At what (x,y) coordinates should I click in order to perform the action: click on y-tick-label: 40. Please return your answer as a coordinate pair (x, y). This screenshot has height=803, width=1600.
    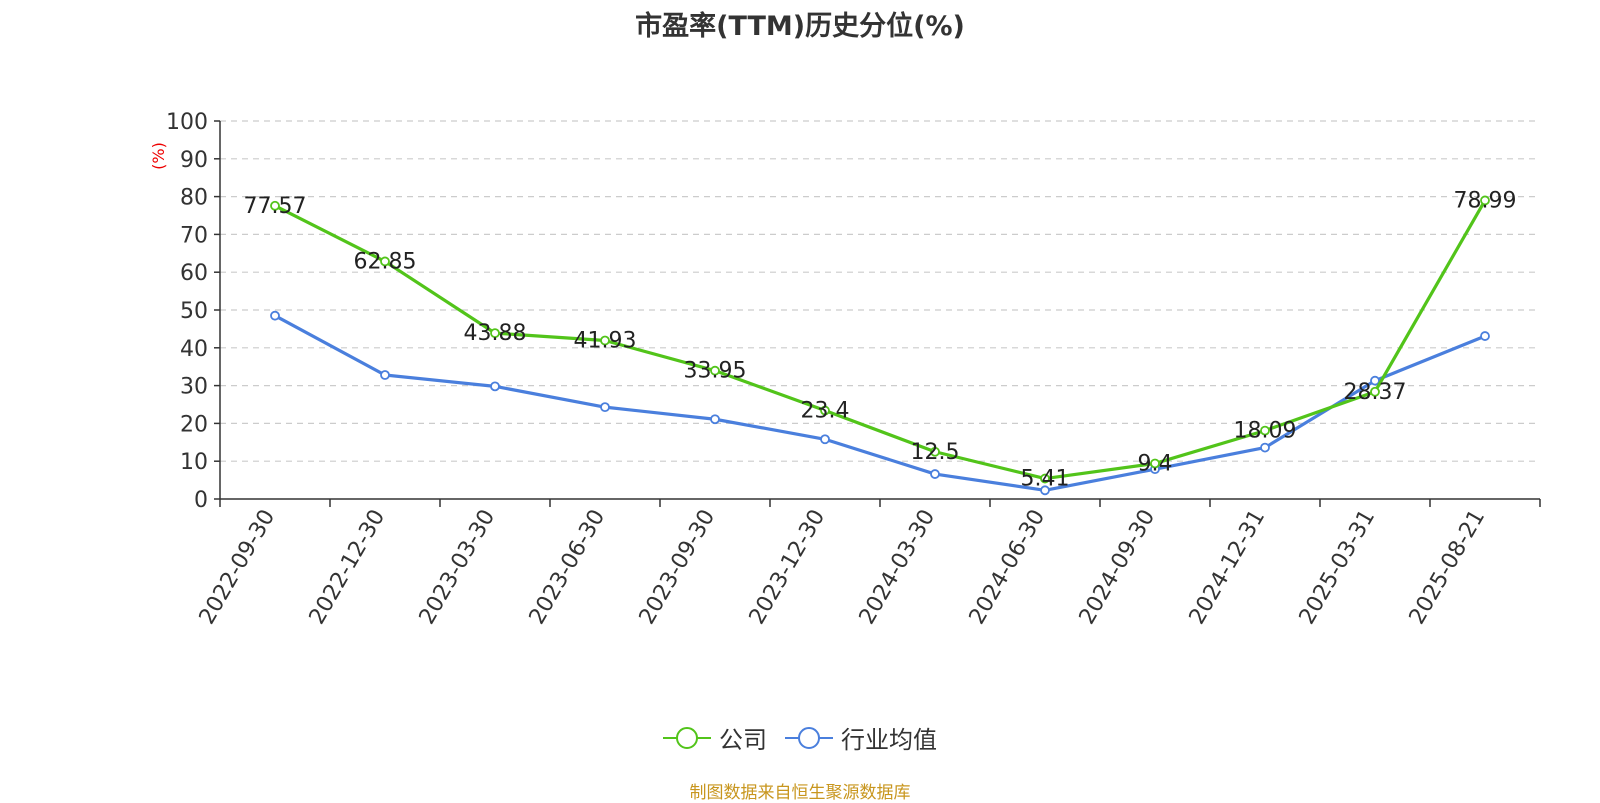
    Looking at the image, I should click on (194, 349).